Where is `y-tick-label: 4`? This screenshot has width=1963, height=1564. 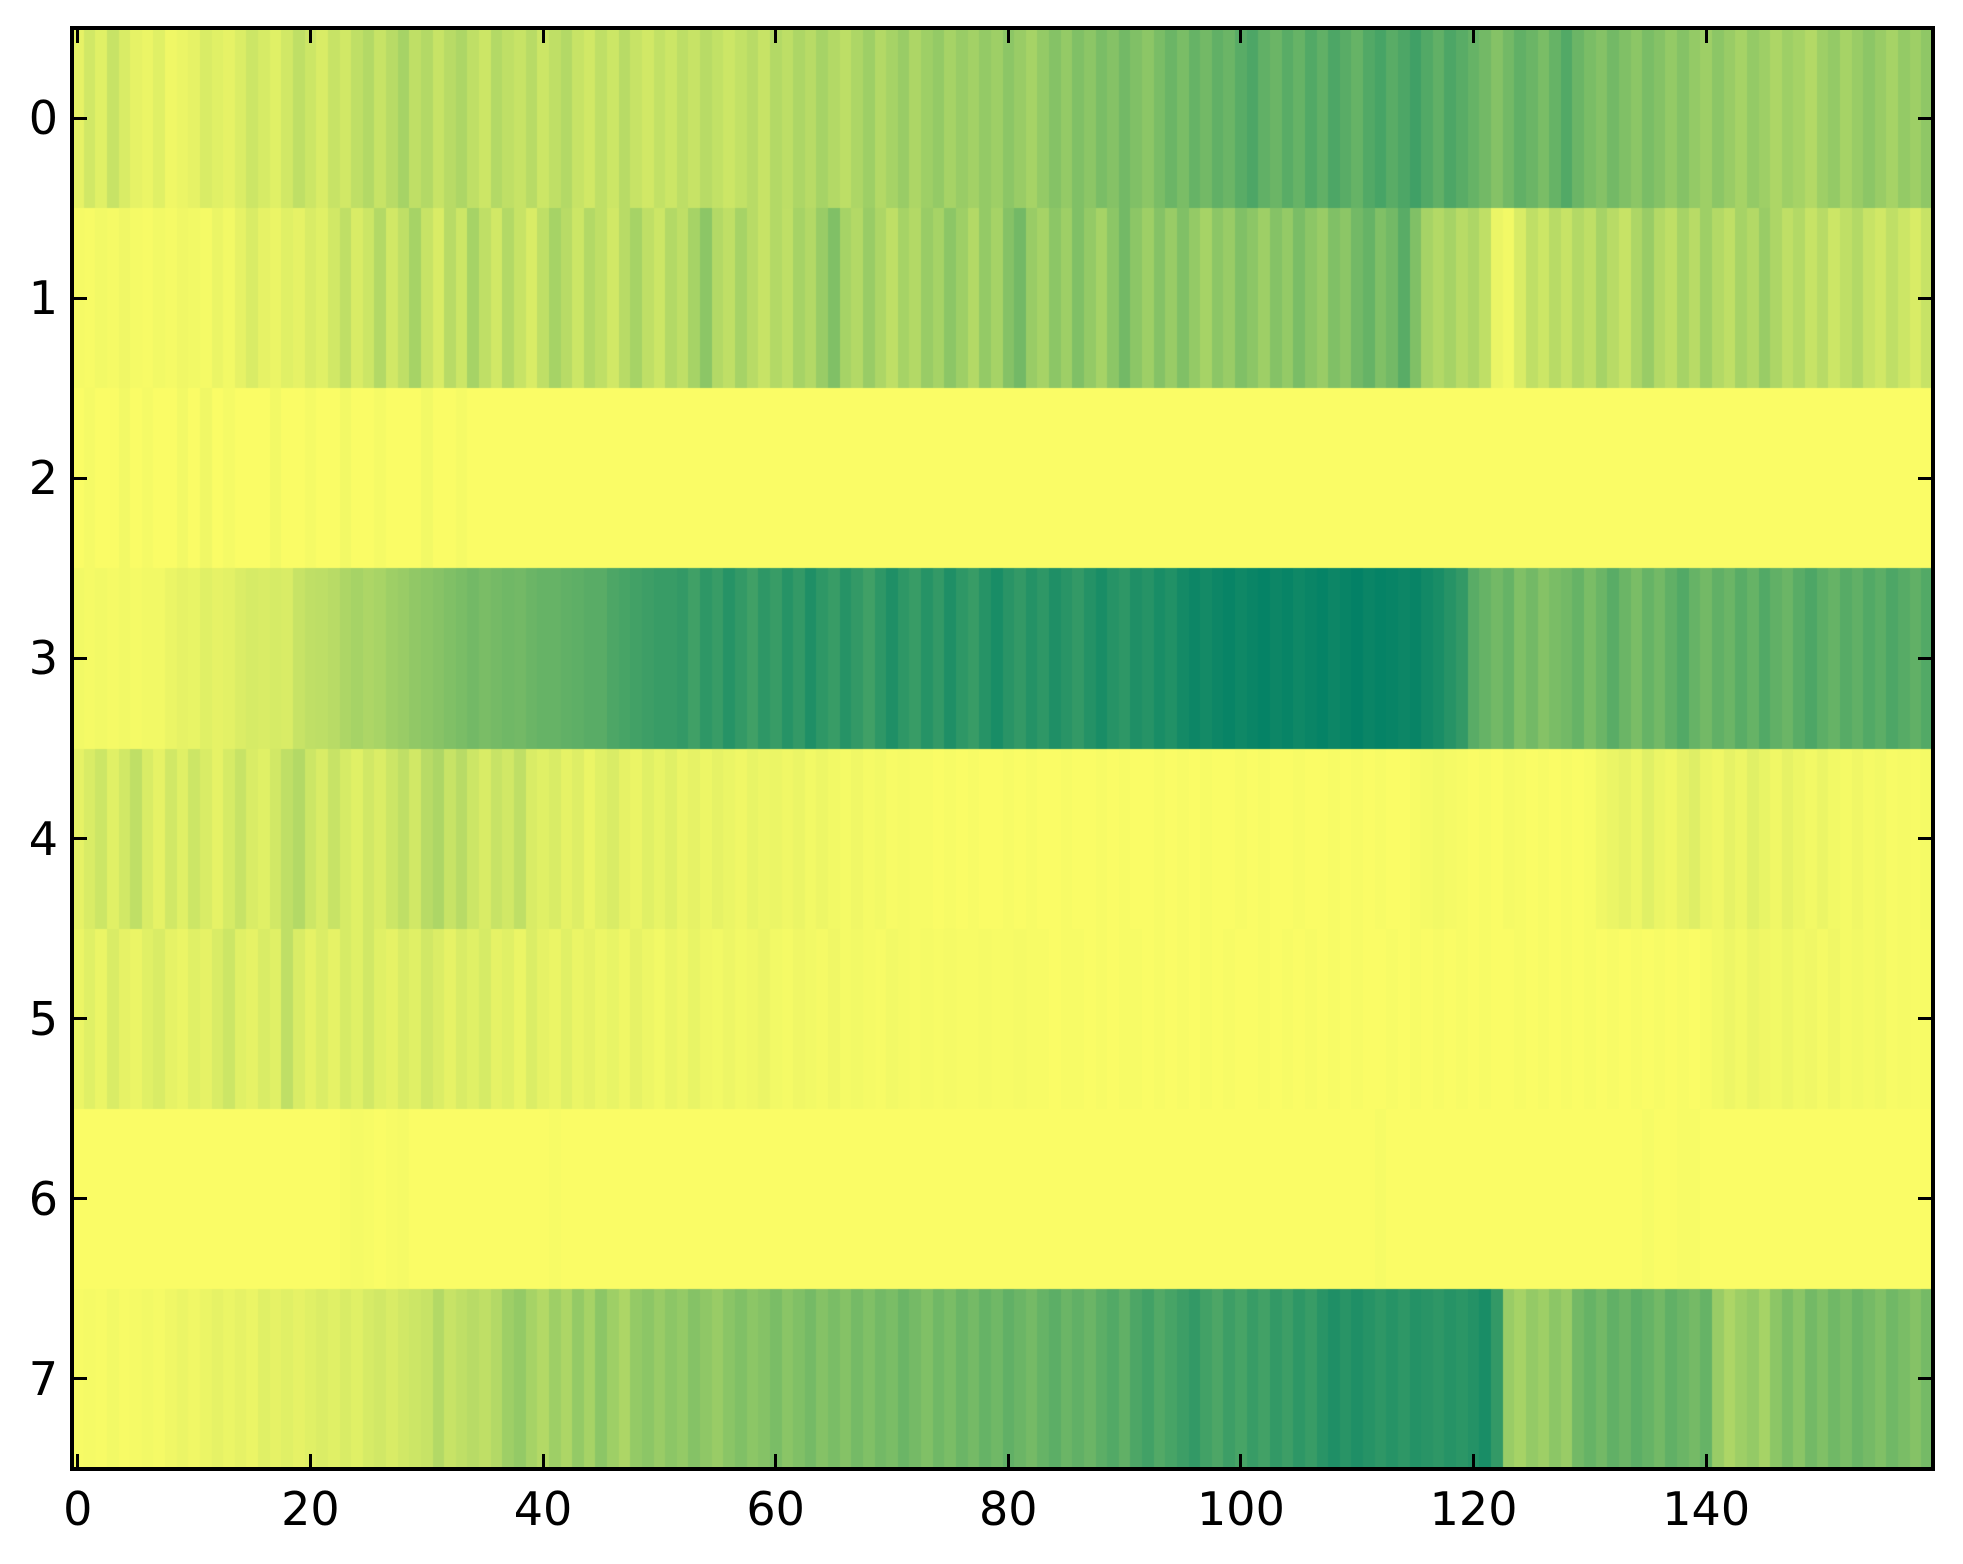 y-tick-label: 4 is located at coordinates (43, 838).